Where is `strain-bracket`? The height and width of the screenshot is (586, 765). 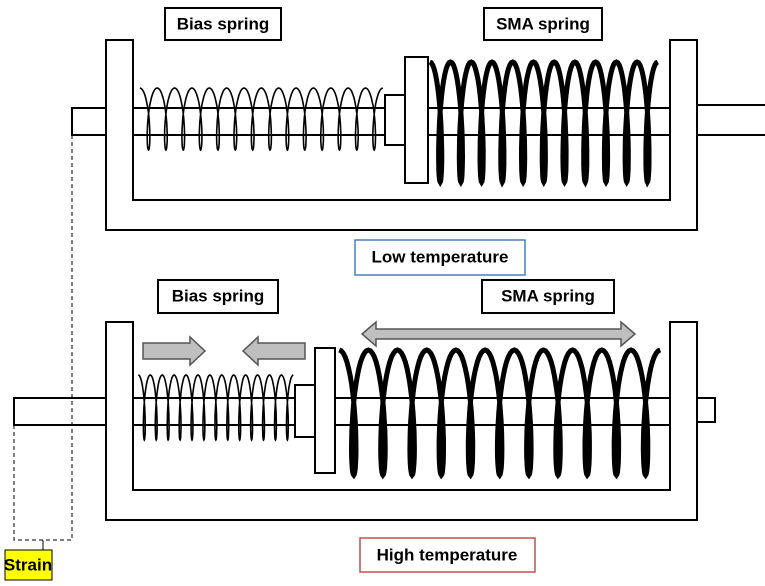
strain-bracket is located at coordinates (43, 338).